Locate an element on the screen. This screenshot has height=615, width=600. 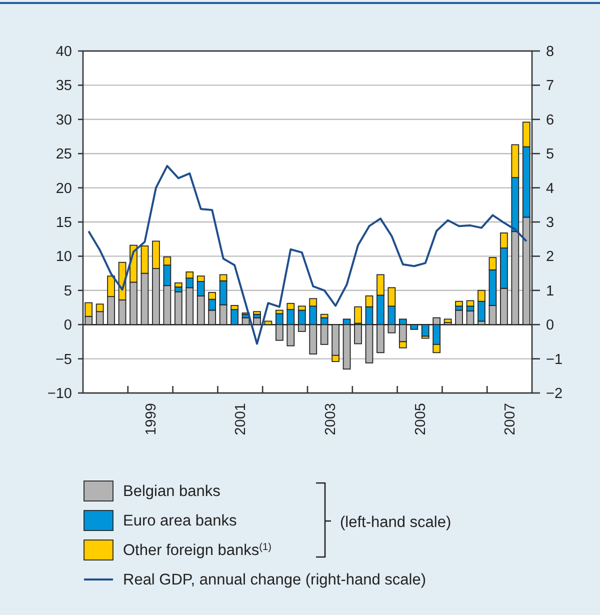
legend-label: Other foreign banks$^{(1)}$ is located at coordinates (197, 550).